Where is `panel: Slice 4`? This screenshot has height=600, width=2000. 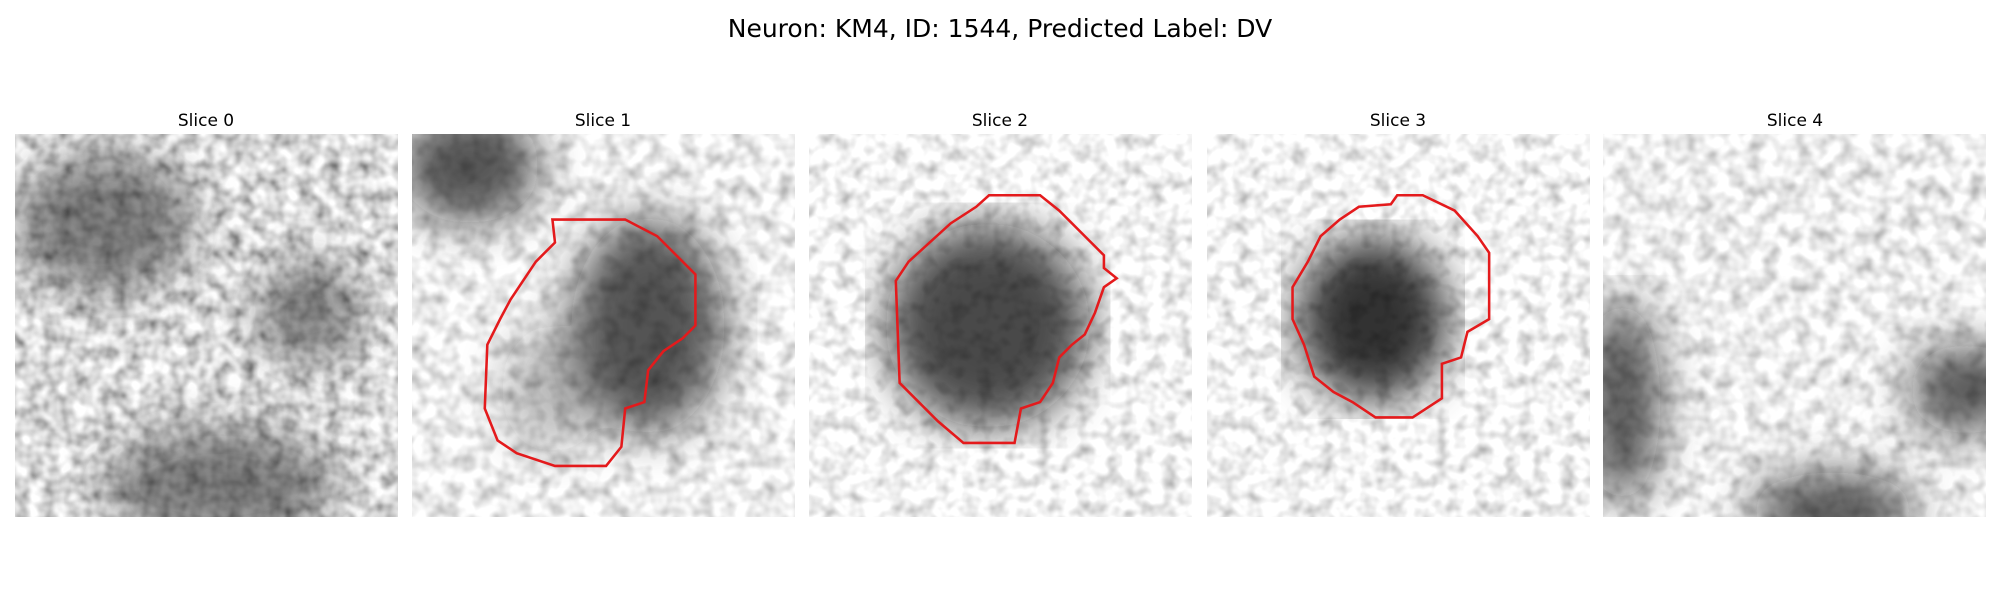
panel: Slice 4 is located at coordinates (1794, 314).